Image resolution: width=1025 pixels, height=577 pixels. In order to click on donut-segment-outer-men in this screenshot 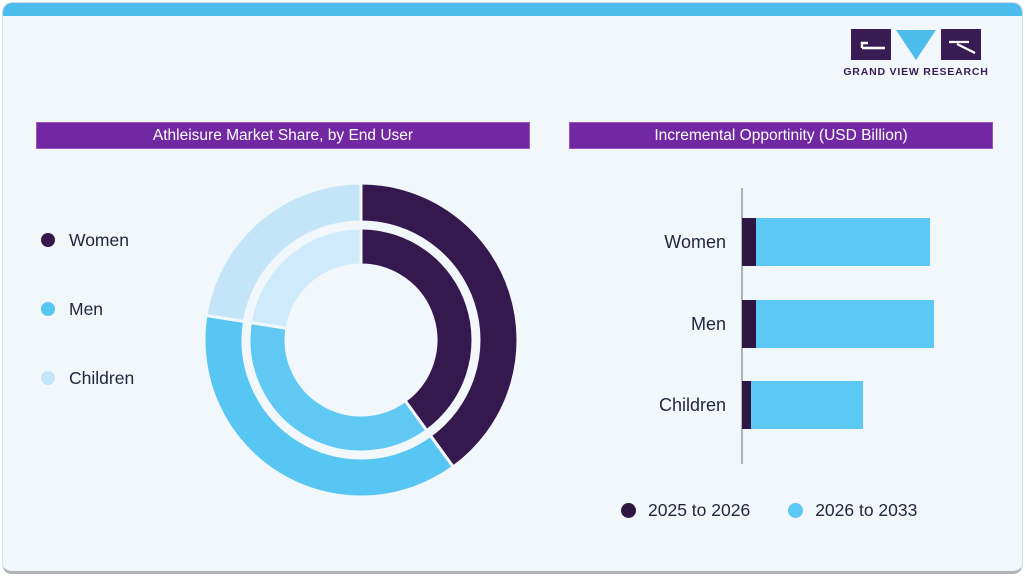, I will do `click(329, 406)`.